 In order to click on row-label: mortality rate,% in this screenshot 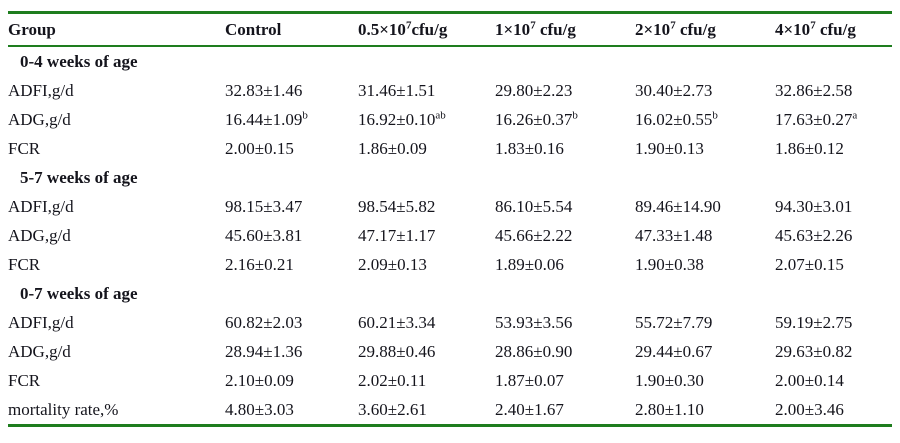, I will do `click(63, 409)`.